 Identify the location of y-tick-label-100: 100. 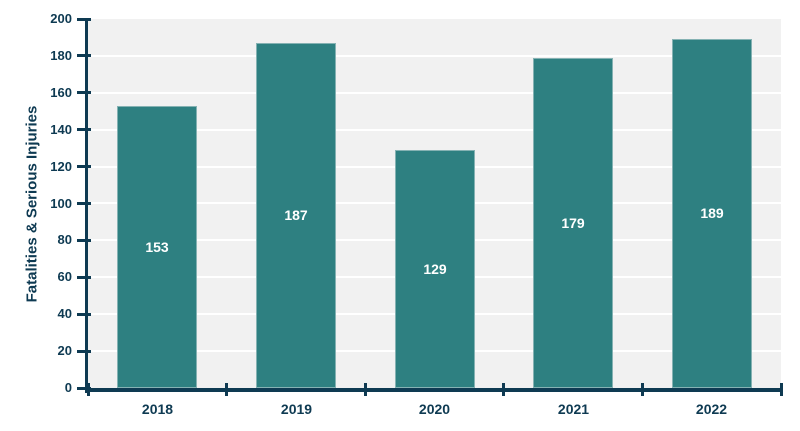
(61, 203).